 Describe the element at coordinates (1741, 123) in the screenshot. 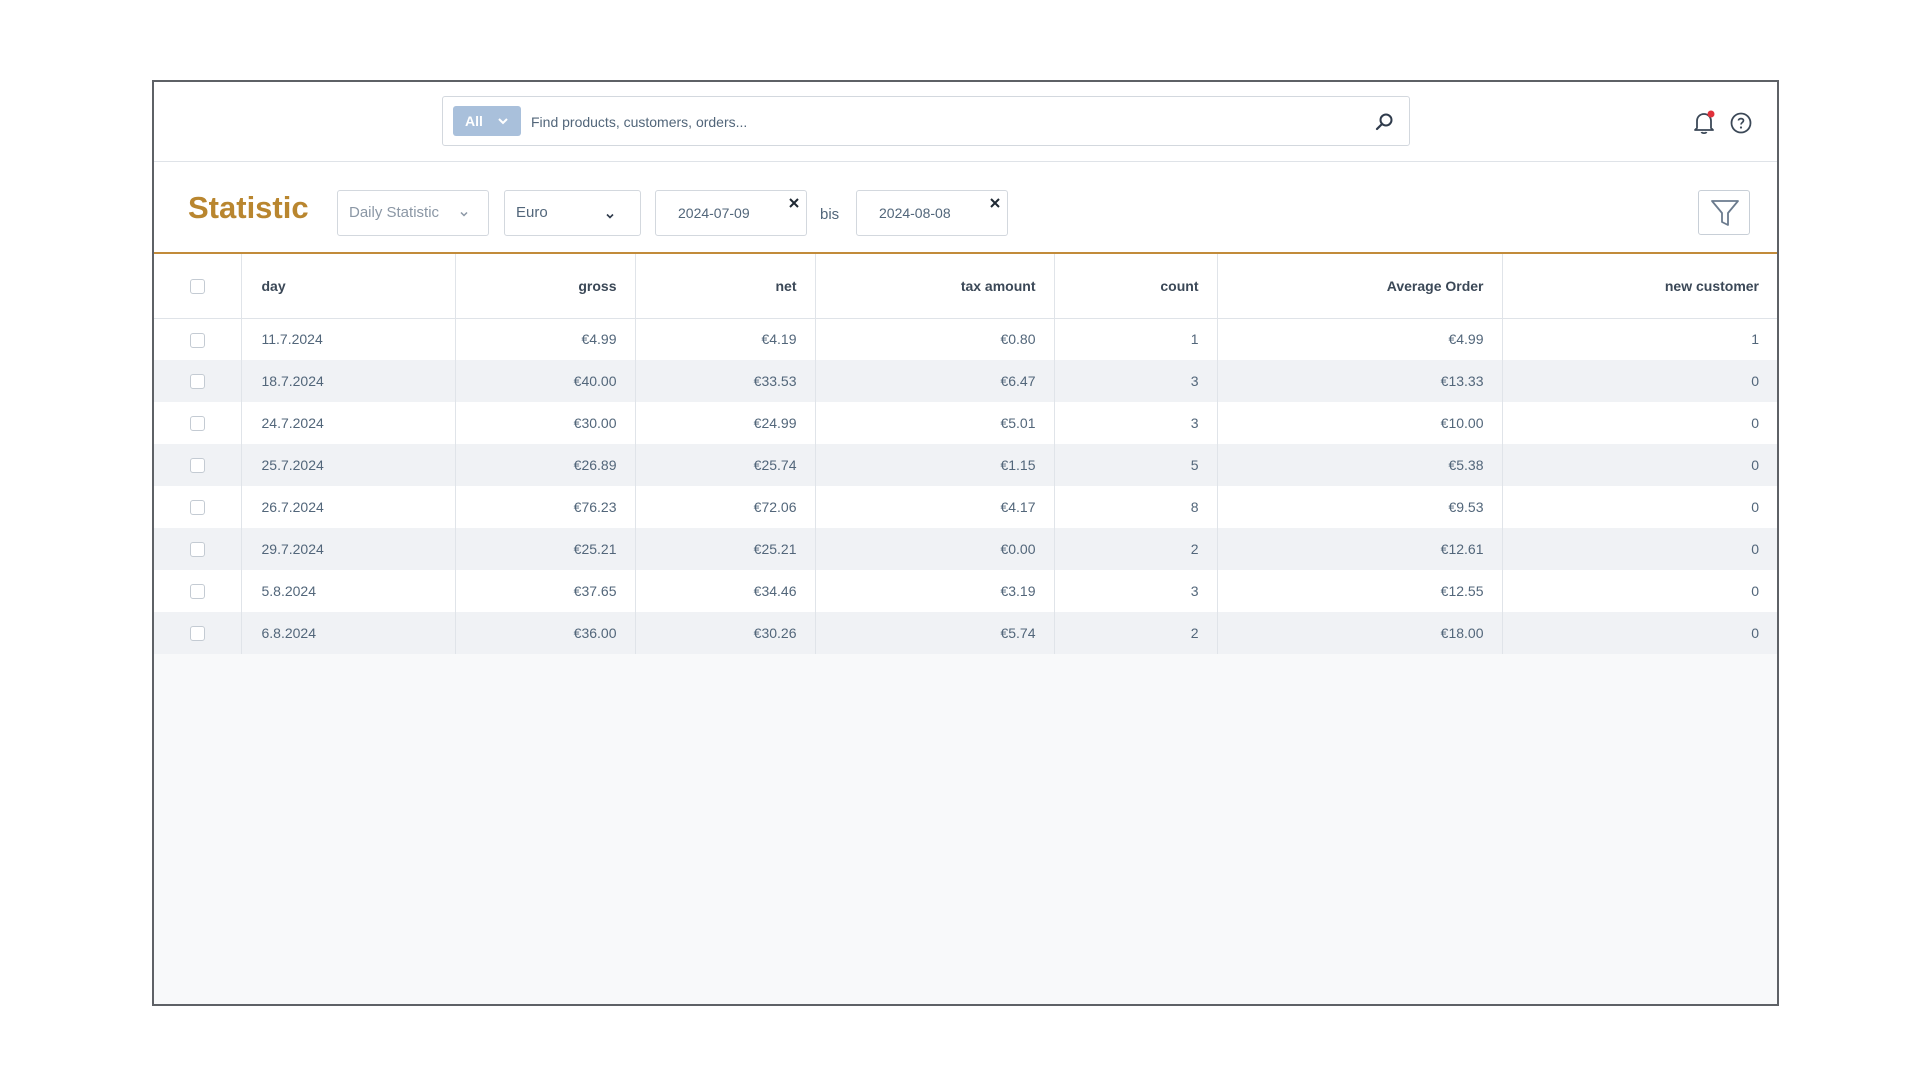

I see `help-icon` at that location.